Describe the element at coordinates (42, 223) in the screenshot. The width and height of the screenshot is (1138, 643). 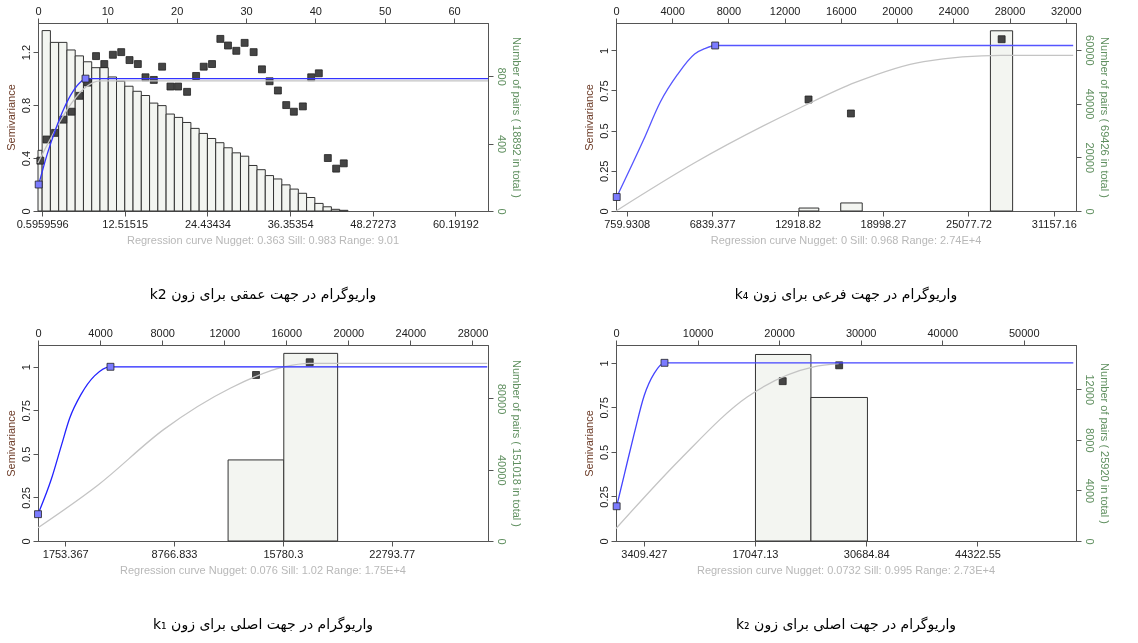
I see `x-tick-label: 0.5959596` at that location.